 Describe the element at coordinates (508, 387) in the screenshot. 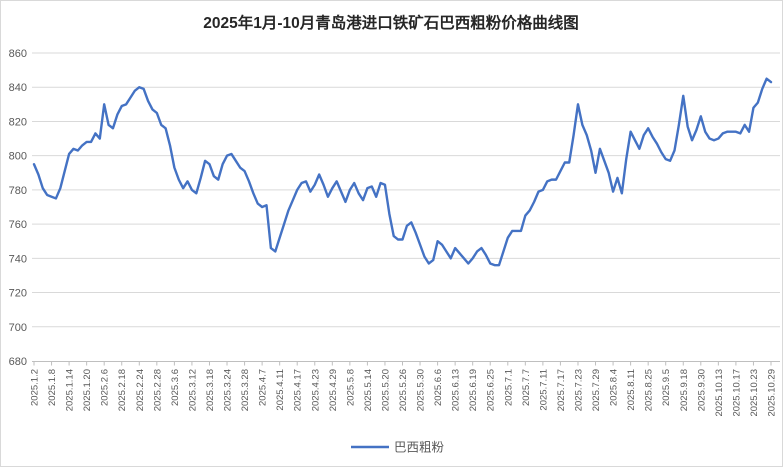

I see `x-tick-label: 2025.7.1` at that location.